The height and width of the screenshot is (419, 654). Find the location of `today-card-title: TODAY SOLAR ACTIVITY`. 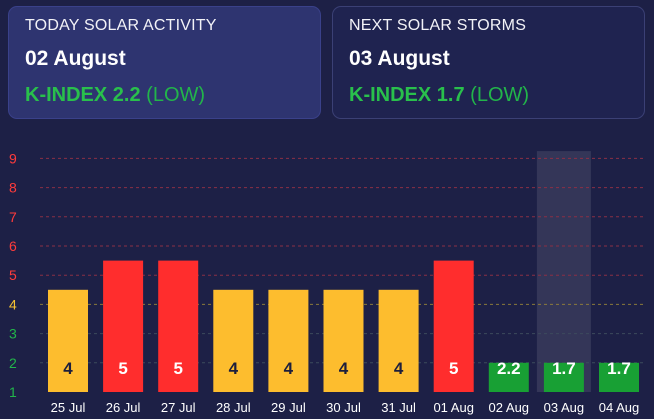

today-card-title: TODAY SOLAR ACTIVITY is located at coordinates (121, 25).